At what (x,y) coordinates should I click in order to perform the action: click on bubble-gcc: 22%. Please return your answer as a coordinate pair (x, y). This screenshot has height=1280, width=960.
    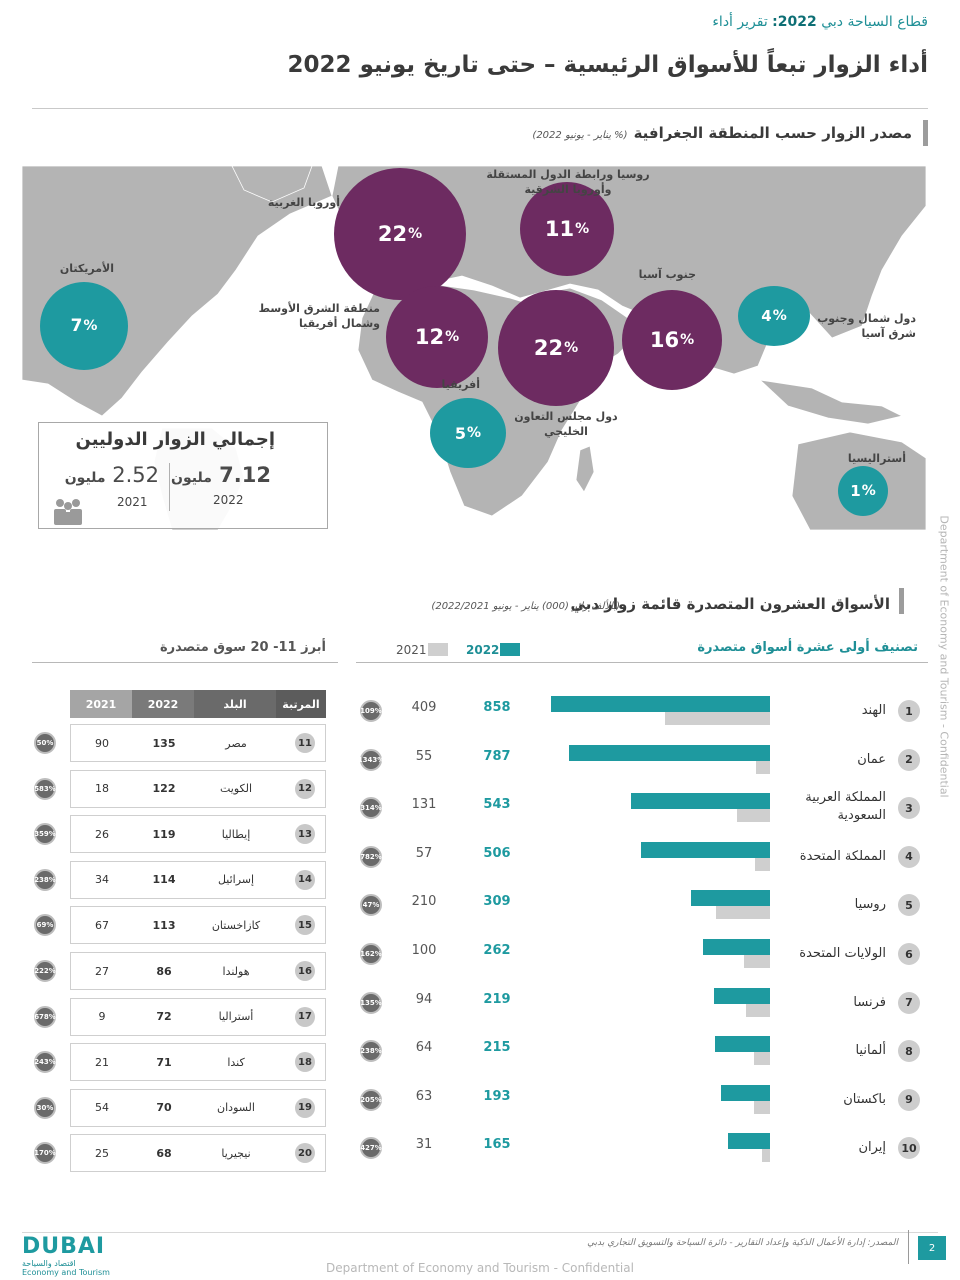
    Looking at the image, I should click on (556, 348).